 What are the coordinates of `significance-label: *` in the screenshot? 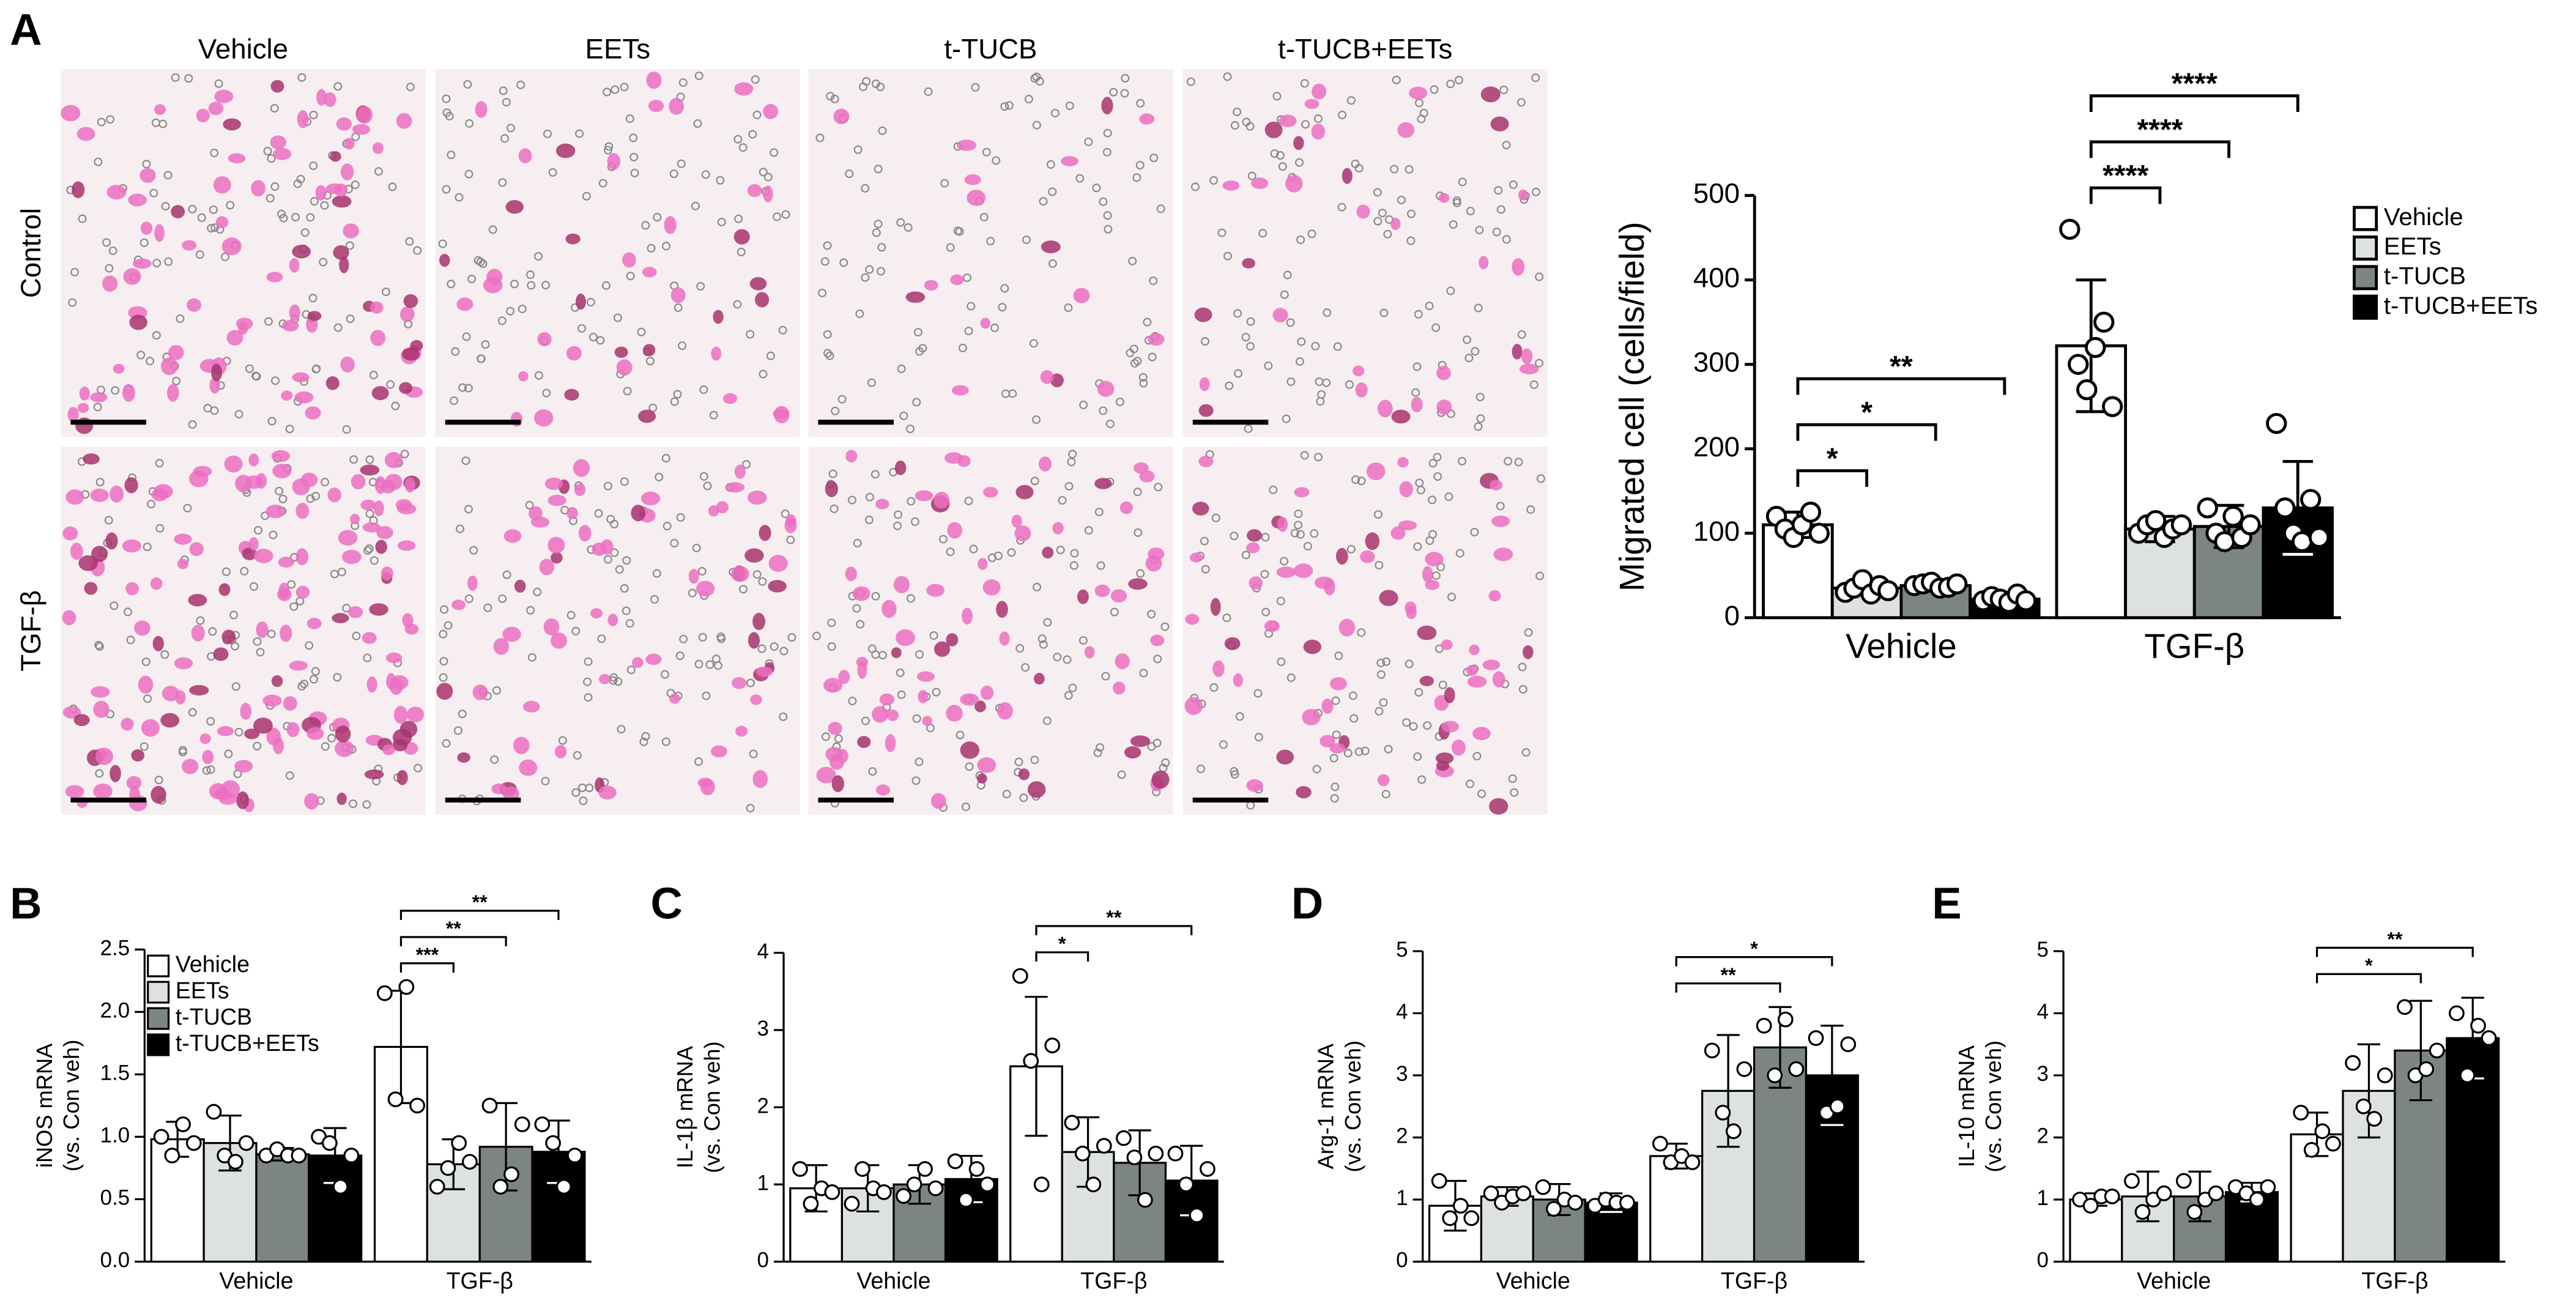 It's located at (1754, 949).